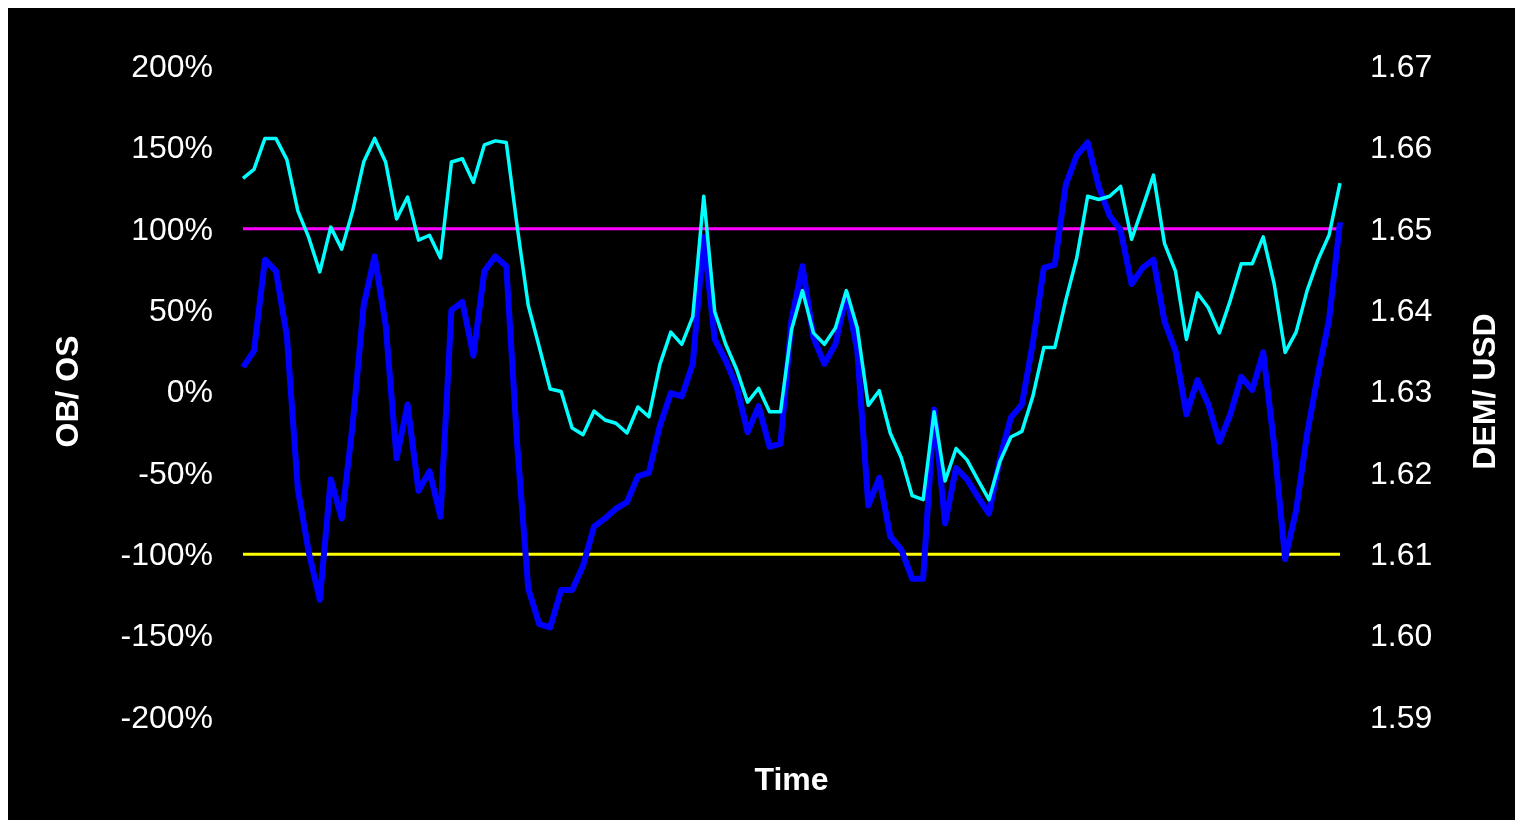 The height and width of the screenshot is (828, 1522). What do you see at coordinates (189, 391) in the screenshot?
I see `y-tick-label: 0%` at bounding box center [189, 391].